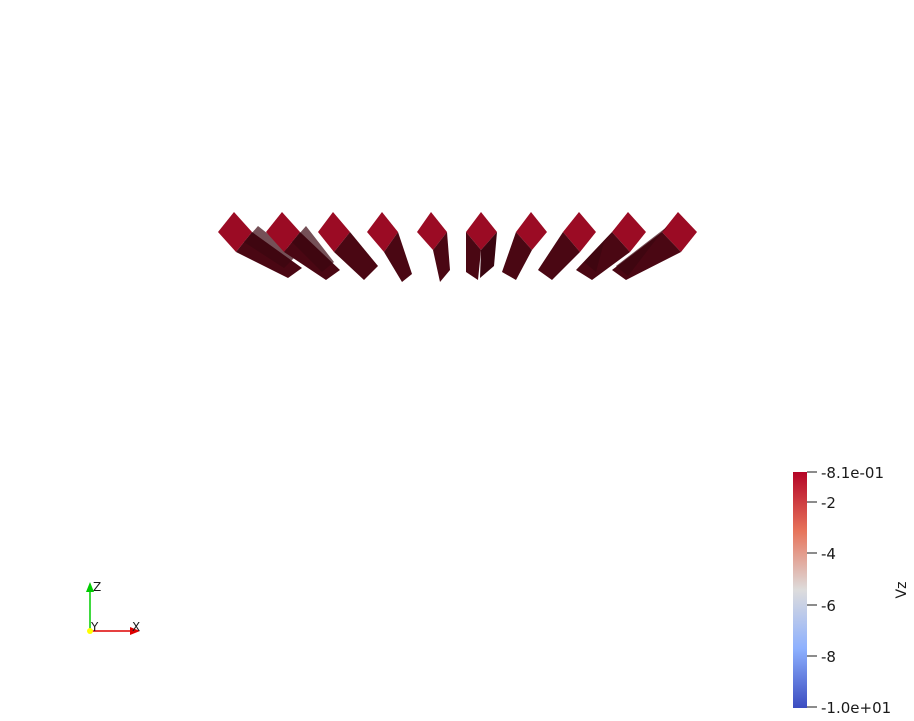 The image size is (914, 721). What do you see at coordinates (135, 631) in the screenshot?
I see `x-axis-arrow-icon` at bounding box center [135, 631].